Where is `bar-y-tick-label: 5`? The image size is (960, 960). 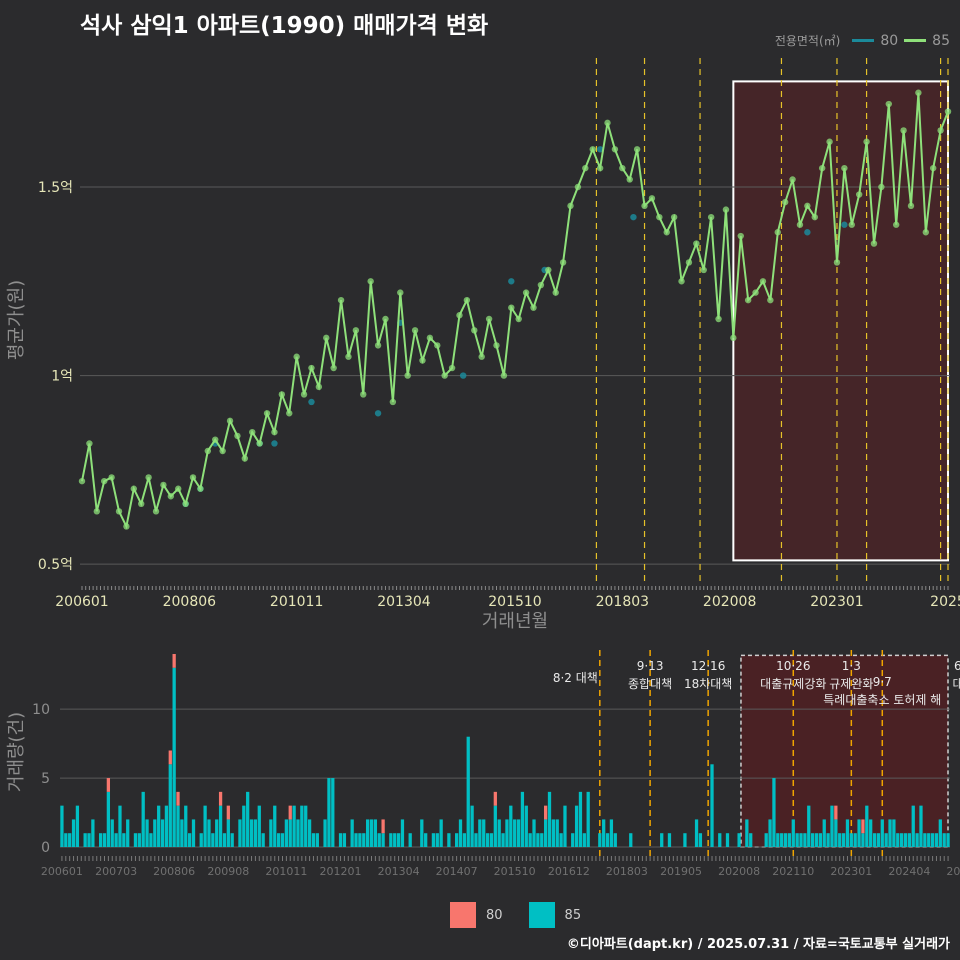
bar-y-tick-label: 5 is located at coordinates (45, 779).